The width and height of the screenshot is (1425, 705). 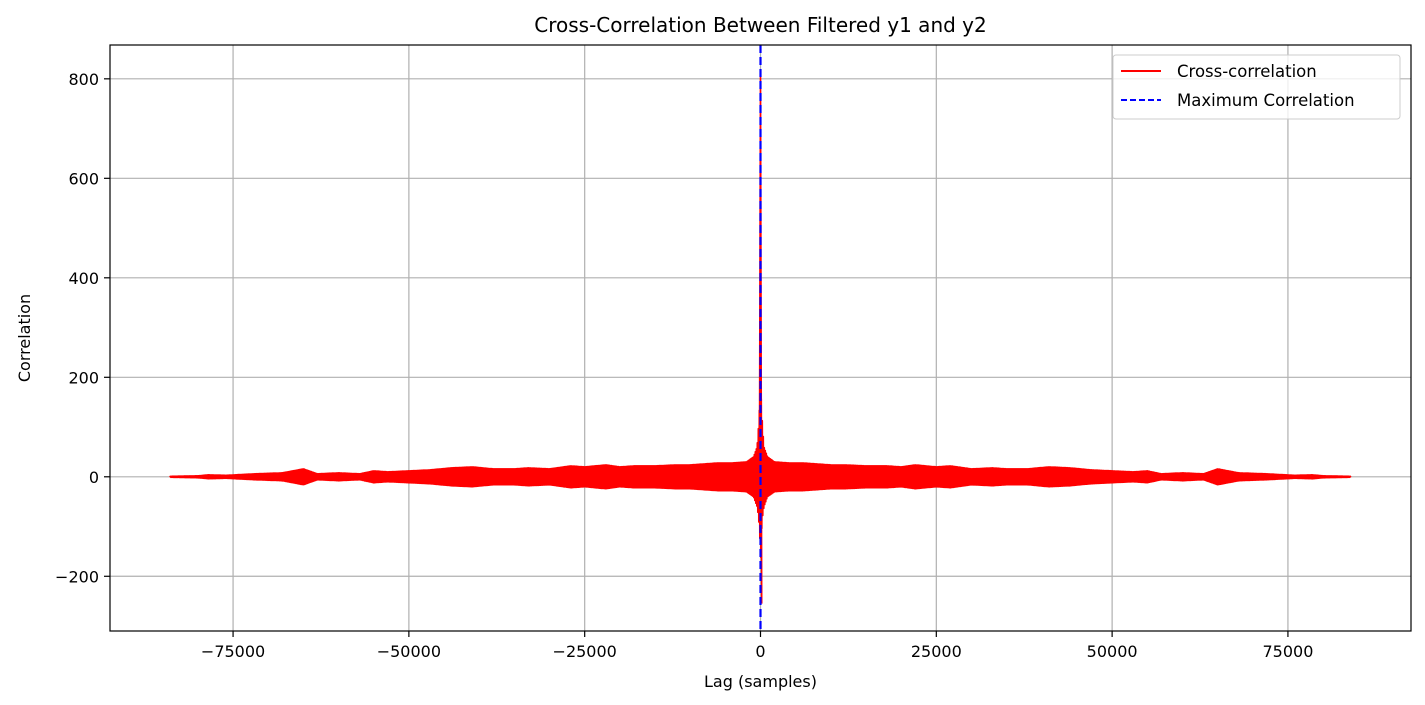 I want to click on y-tick-label: −200, so click(x=77, y=576).